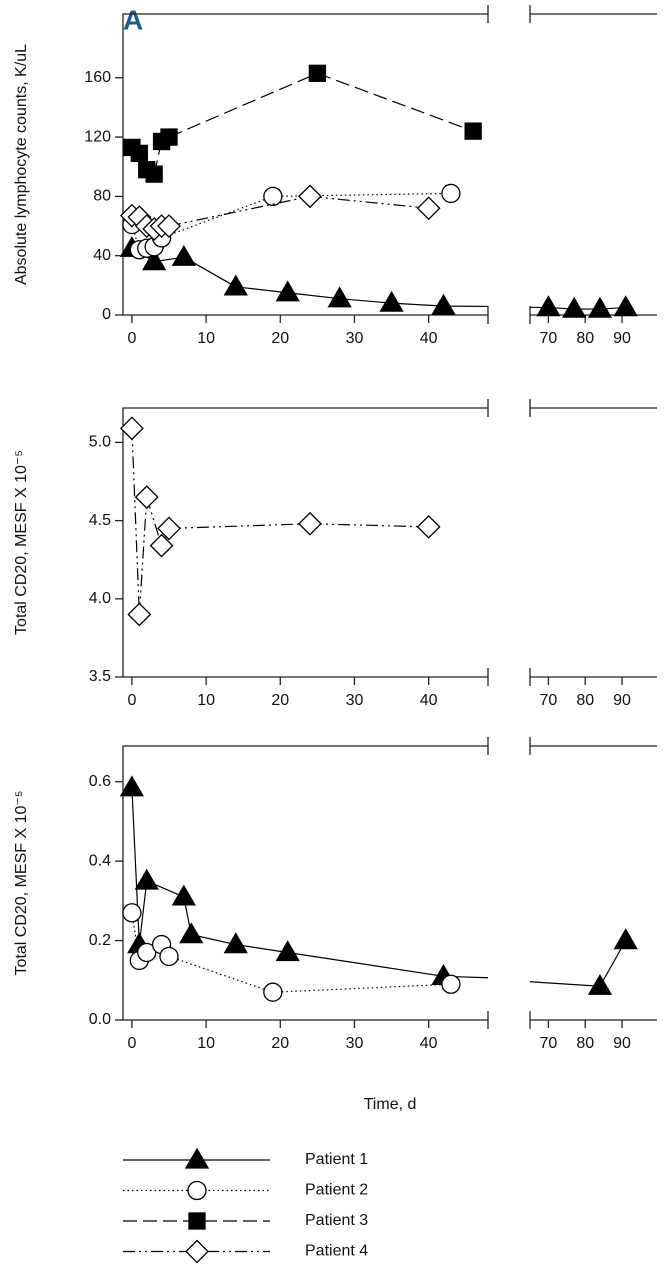  Describe the element at coordinates (100, 598) in the screenshot. I see `y-tick-label: 4.0` at that location.